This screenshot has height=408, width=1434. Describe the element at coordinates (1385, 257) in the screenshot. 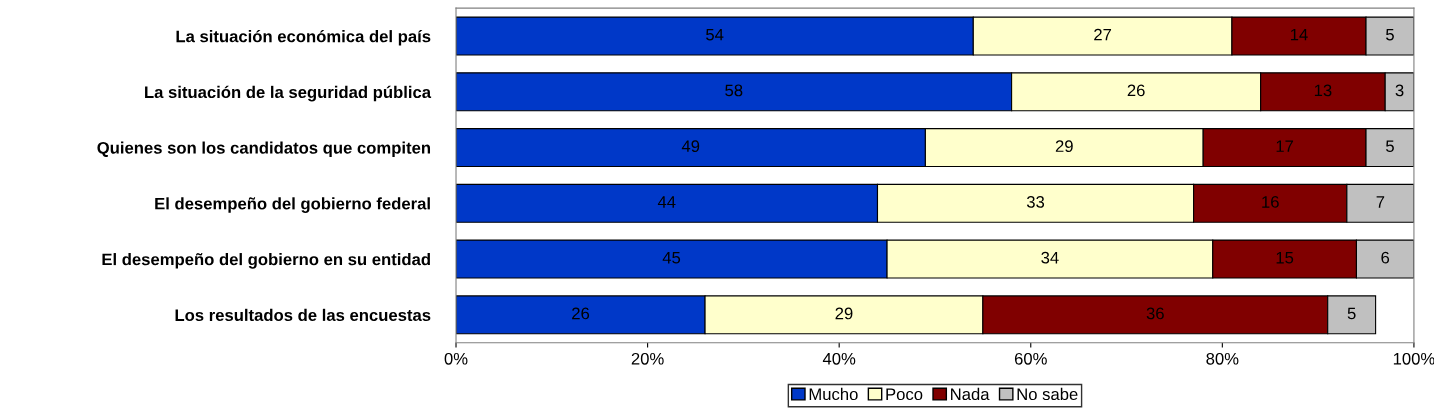

I see `data-label: 6` at that location.